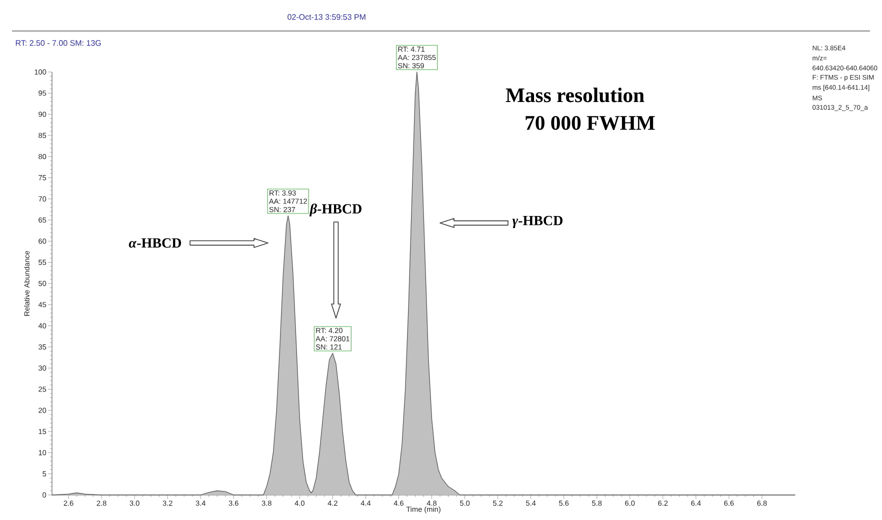 This screenshot has width=882, height=520. What do you see at coordinates (335, 210) in the screenshot?
I see `annotation: β-HBCD` at bounding box center [335, 210].